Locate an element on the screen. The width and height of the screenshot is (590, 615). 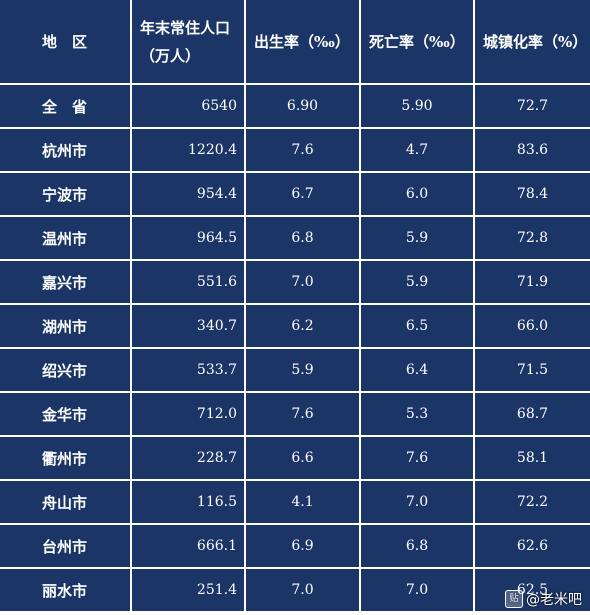
table-row: 杭州市 1220.4 7.6 4.7 83.6 is located at coordinates (295, 150).